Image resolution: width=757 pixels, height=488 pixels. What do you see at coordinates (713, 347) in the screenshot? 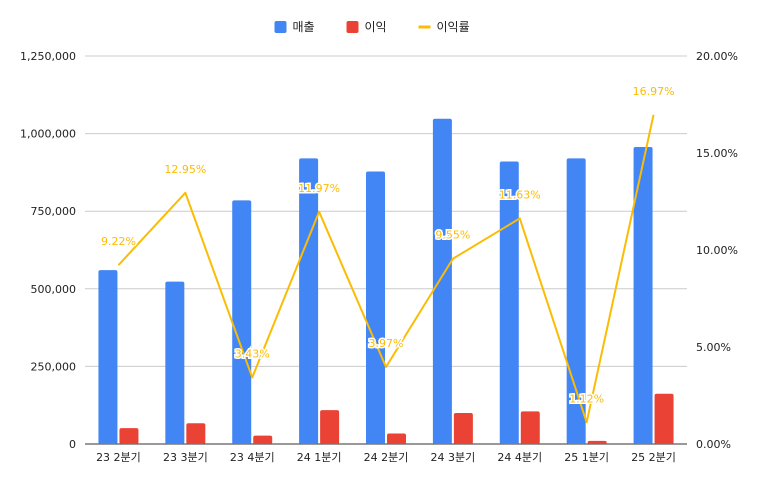
I see `right-axis-tick-label: 5.00%` at bounding box center [713, 347].